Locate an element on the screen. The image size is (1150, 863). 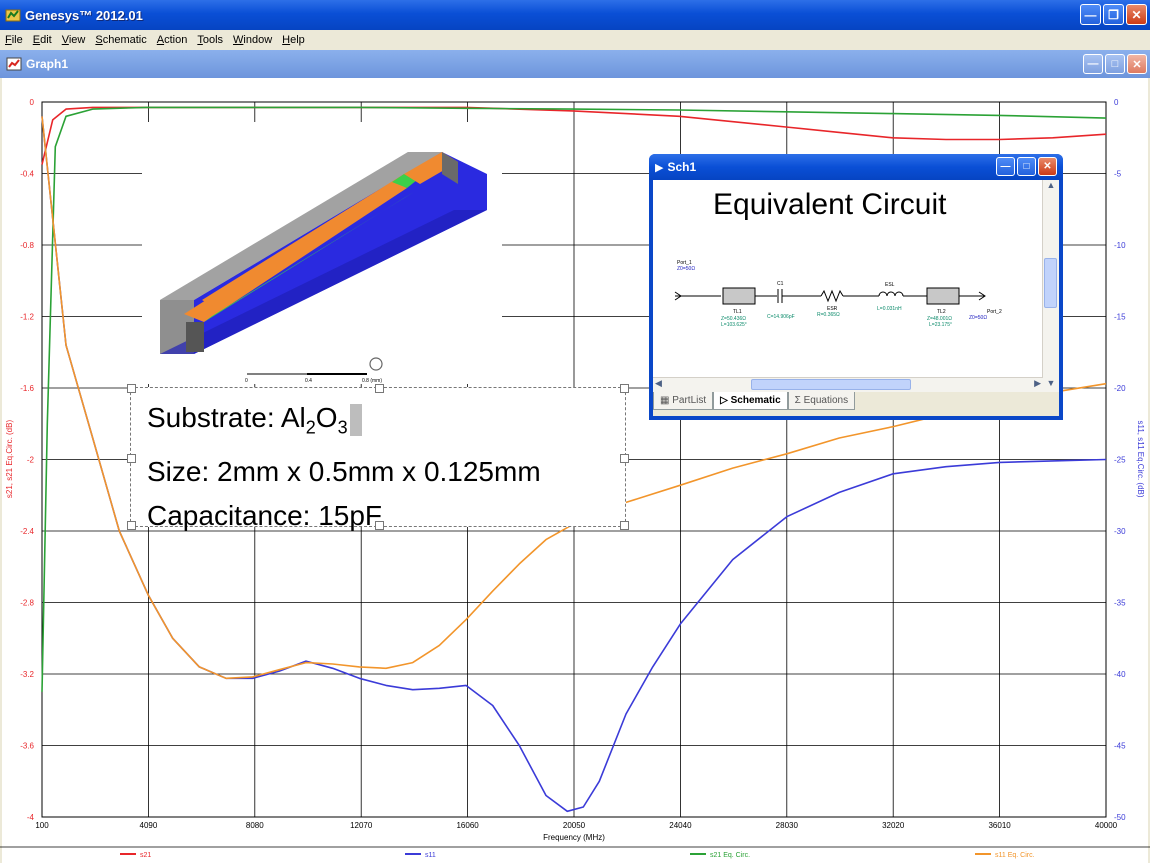
restore-button: ❐ is located at coordinates (1113, 14).